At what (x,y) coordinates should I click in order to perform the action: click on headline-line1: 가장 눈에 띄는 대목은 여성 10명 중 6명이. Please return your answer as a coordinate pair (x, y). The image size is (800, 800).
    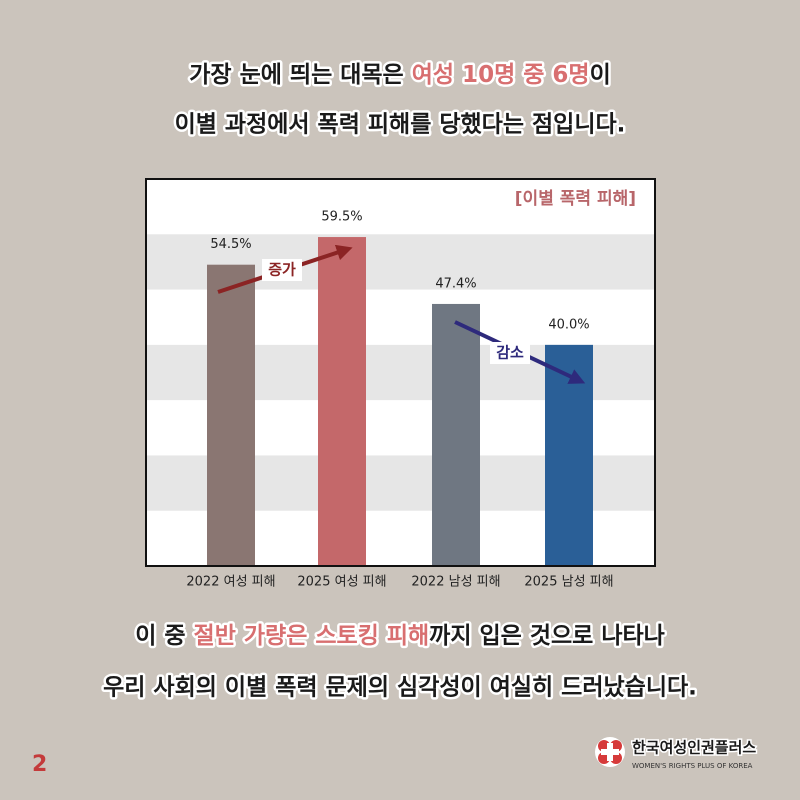
    Looking at the image, I should click on (400, 75).